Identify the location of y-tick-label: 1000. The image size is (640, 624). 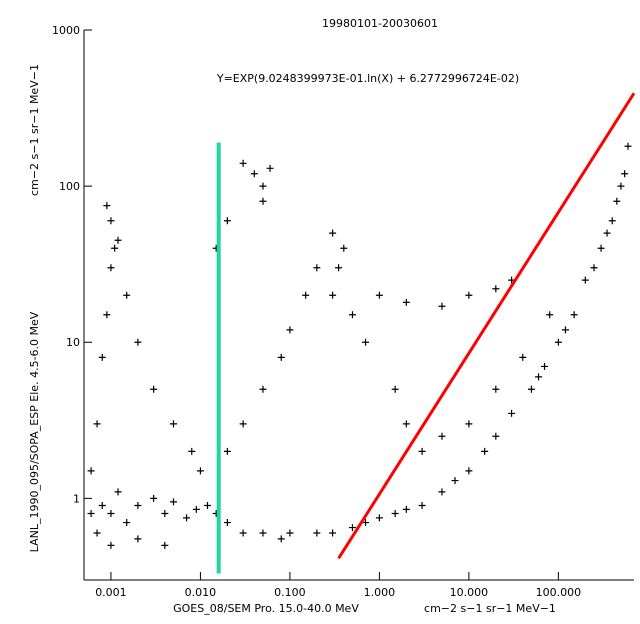
(66, 30).